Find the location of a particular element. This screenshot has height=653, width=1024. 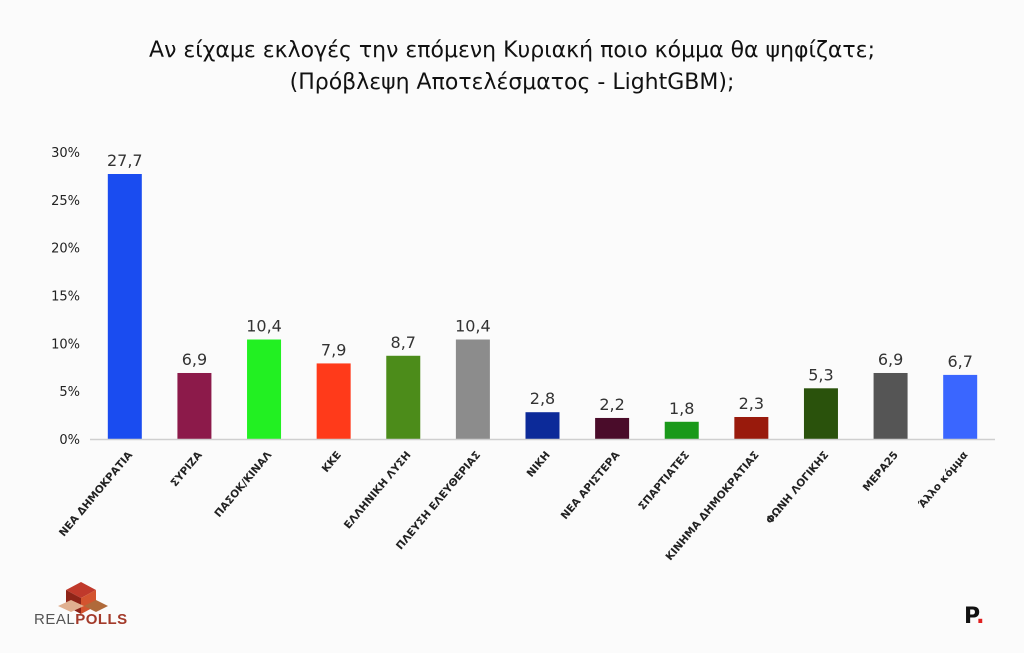

x-tick-label: ΝΙΚΗ is located at coordinates (539, 464).